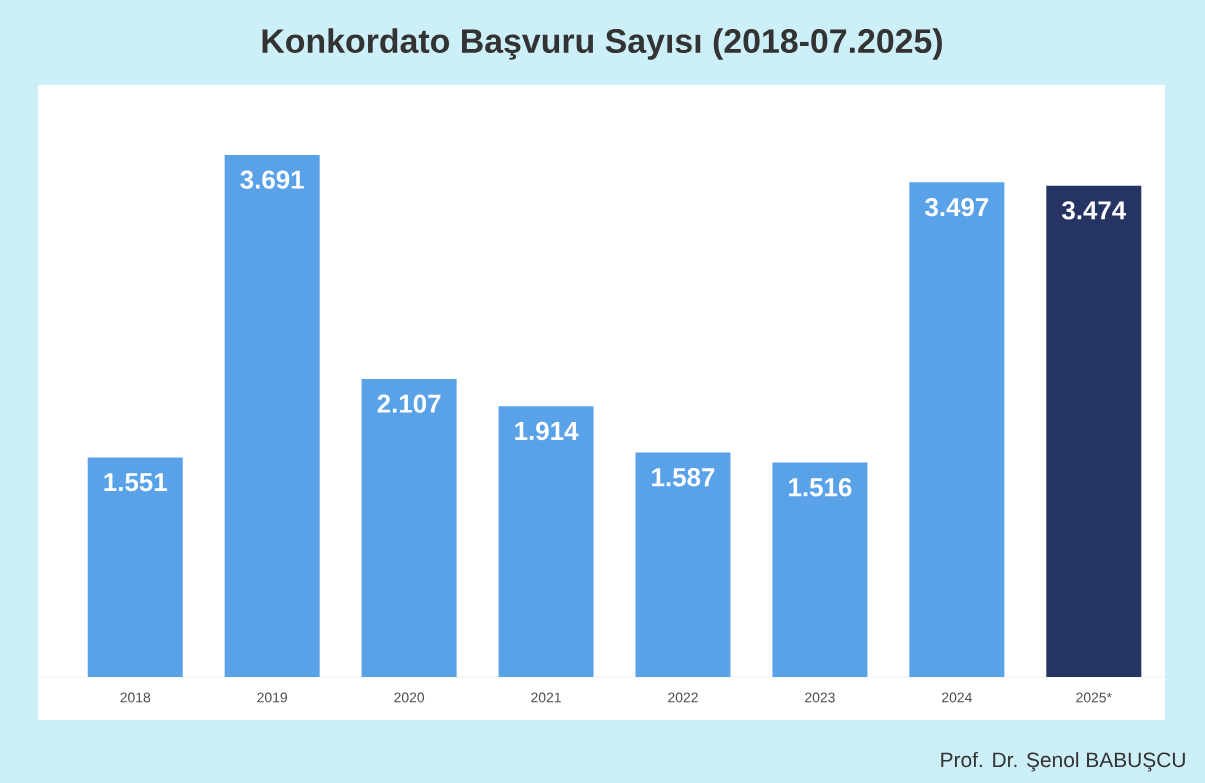 Image resolution: width=1205 pixels, height=783 pixels. I want to click on data-label: 3.474, so click(1094, 210).